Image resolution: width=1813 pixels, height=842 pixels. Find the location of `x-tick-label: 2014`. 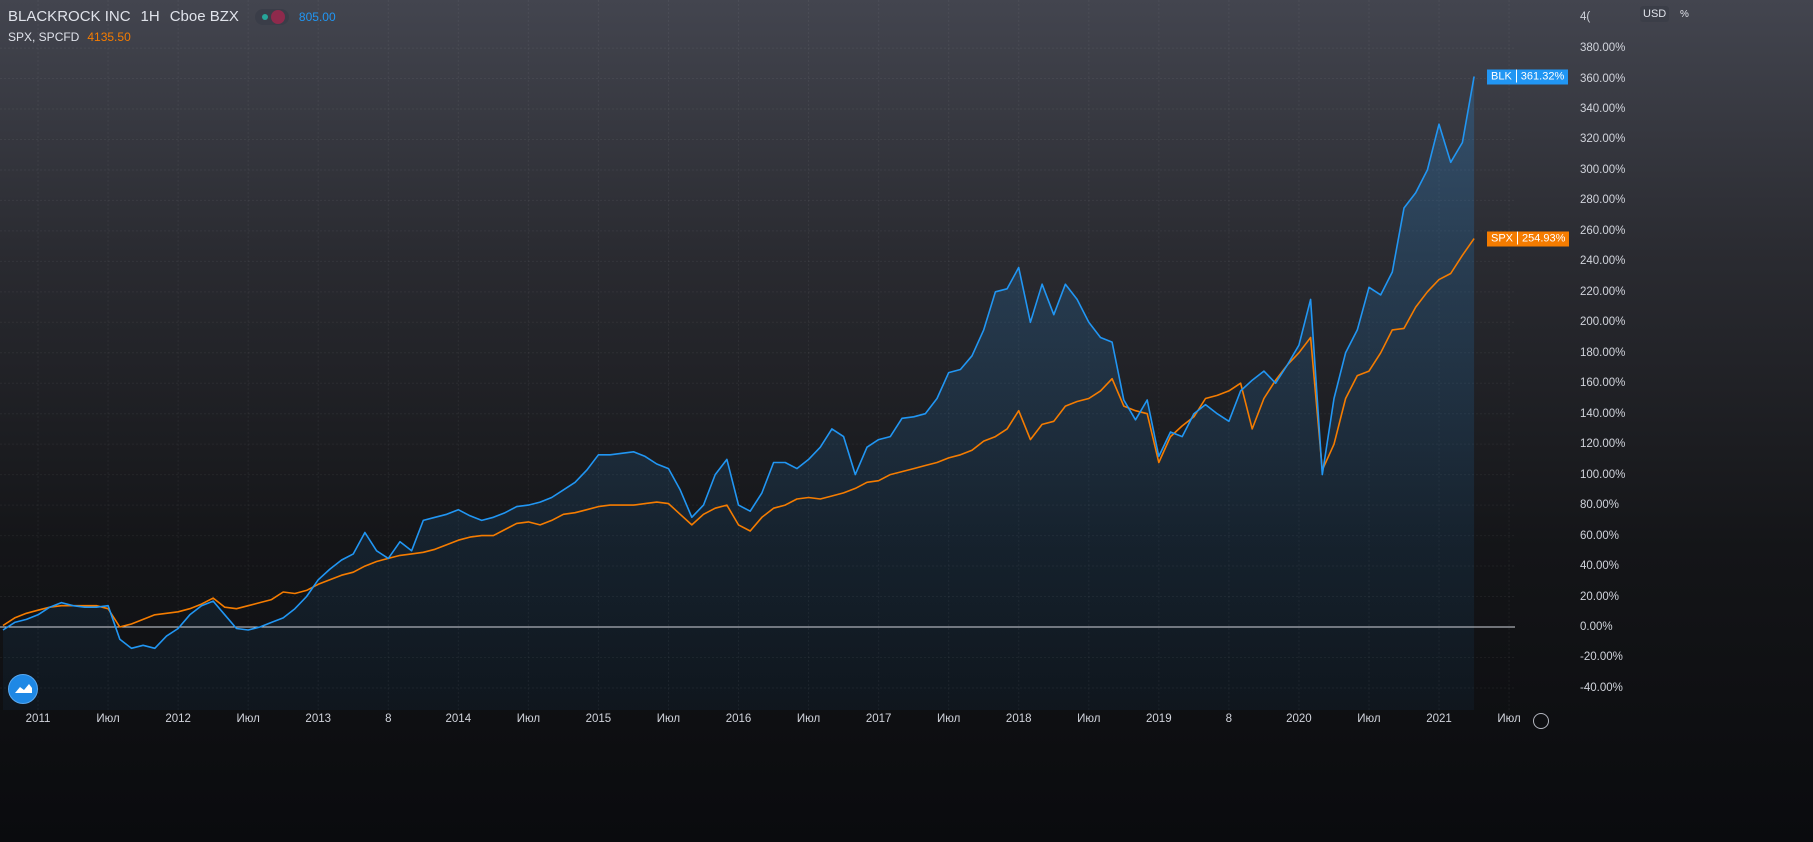

x-tick-label: 2014 is located at coordinates (458, 719).